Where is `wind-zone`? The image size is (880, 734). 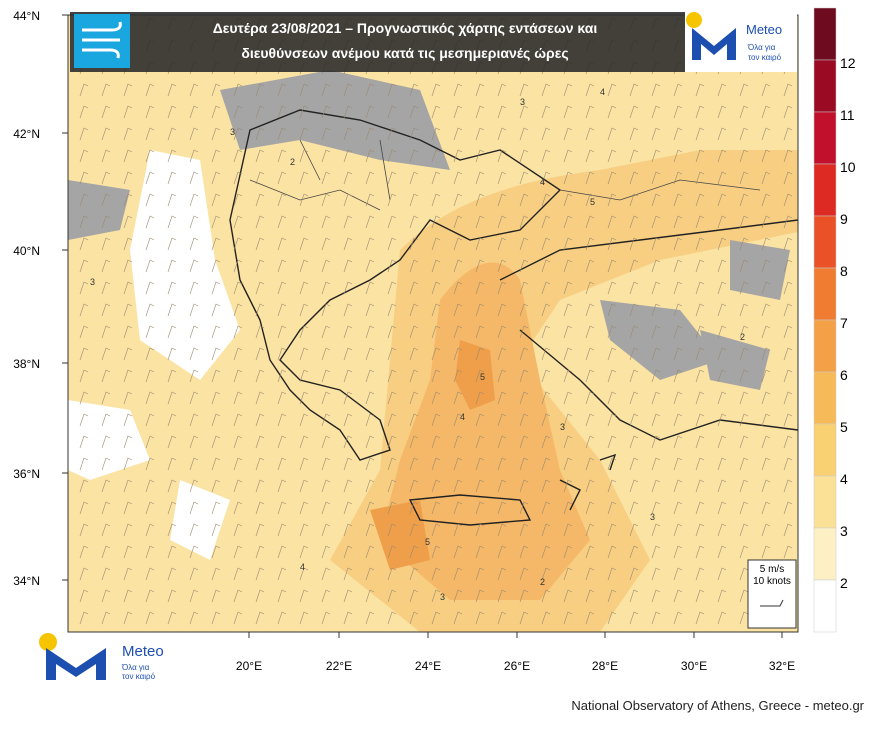
wind-zone is located at coordinates (432, 455).